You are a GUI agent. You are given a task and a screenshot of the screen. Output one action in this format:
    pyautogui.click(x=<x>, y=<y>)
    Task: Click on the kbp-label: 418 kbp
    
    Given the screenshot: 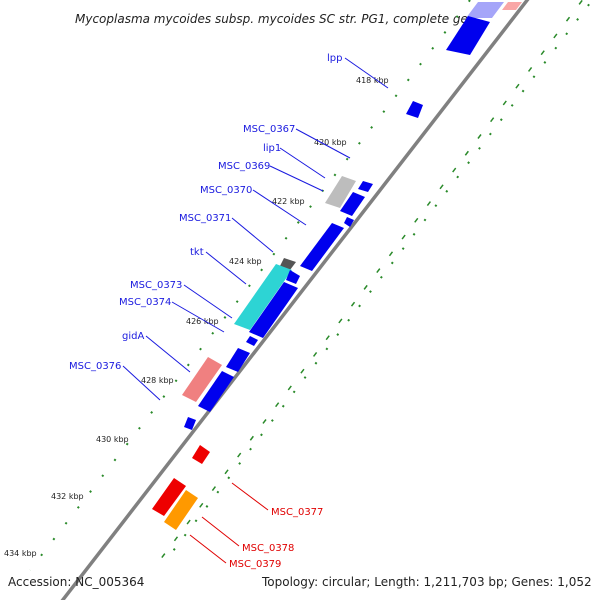 What is the action you would take?
    pyautogui.click(x=372, y=80)
    